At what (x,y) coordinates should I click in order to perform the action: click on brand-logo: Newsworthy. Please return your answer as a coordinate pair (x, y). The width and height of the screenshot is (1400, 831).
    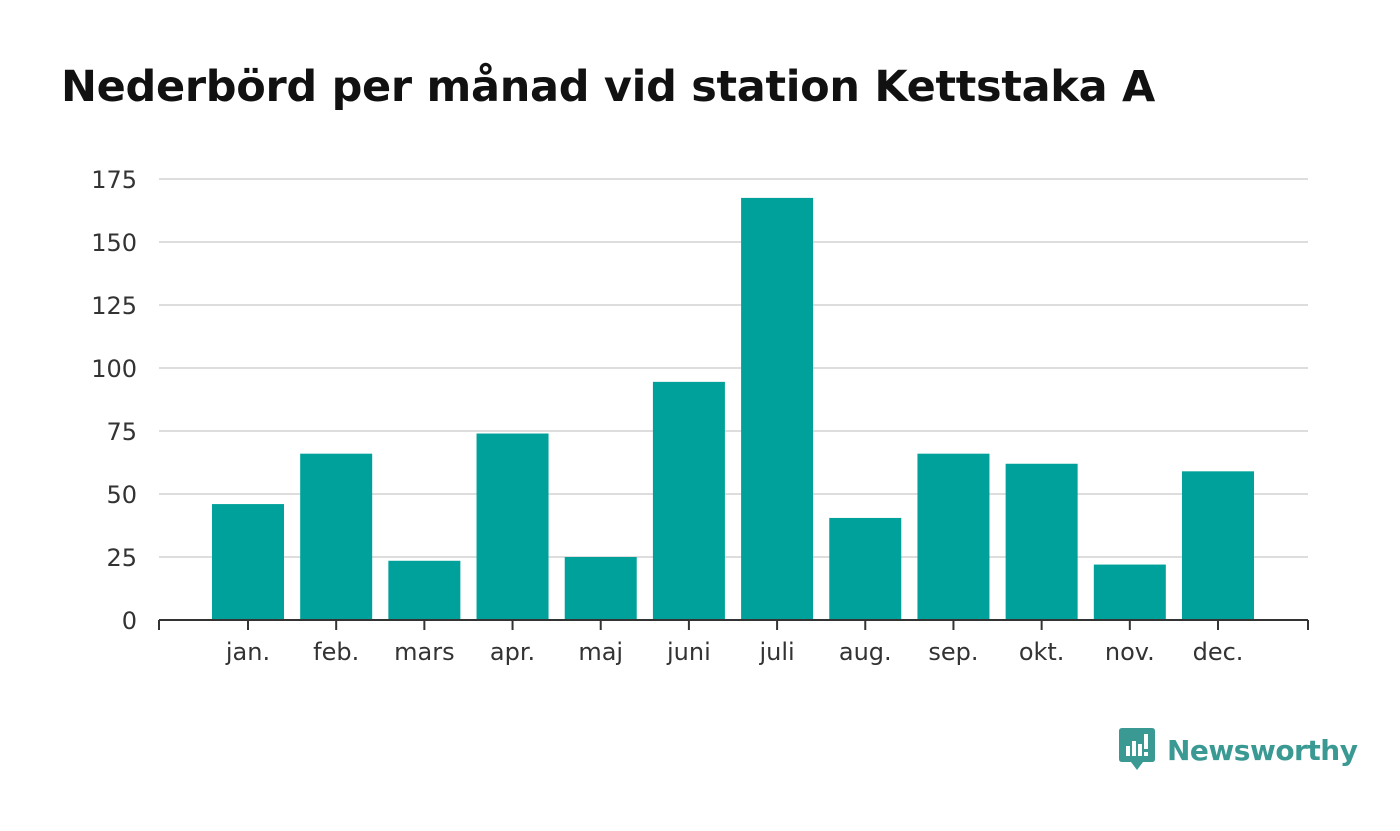
    Looking at the image, I should click on (1238, 750).